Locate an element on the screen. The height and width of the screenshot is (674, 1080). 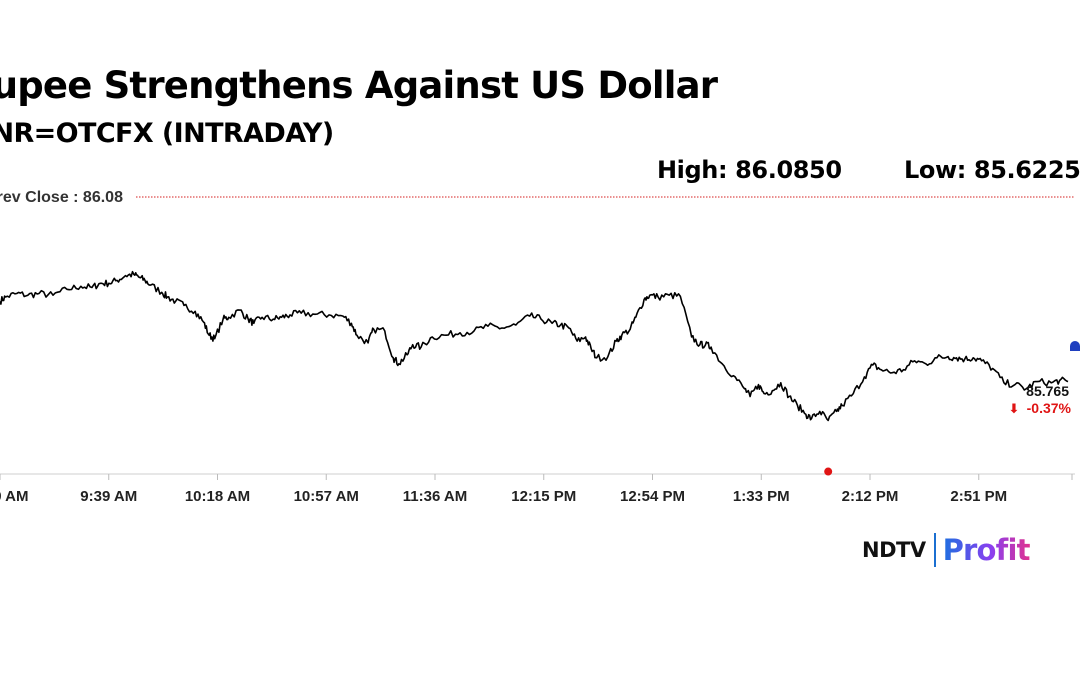
x-tick-label: 10:57 AM is located at coordinates (326, 496).